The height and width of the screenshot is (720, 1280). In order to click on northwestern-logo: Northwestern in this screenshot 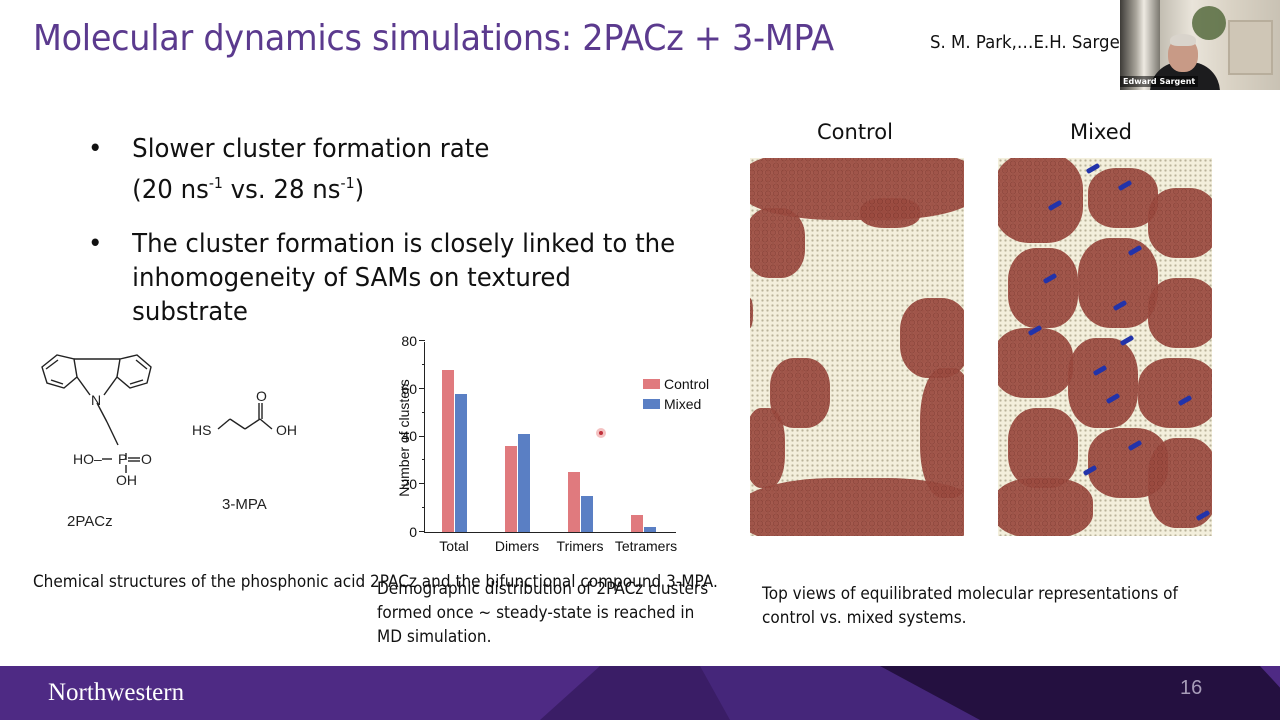, I will do `click(116, 692)`.